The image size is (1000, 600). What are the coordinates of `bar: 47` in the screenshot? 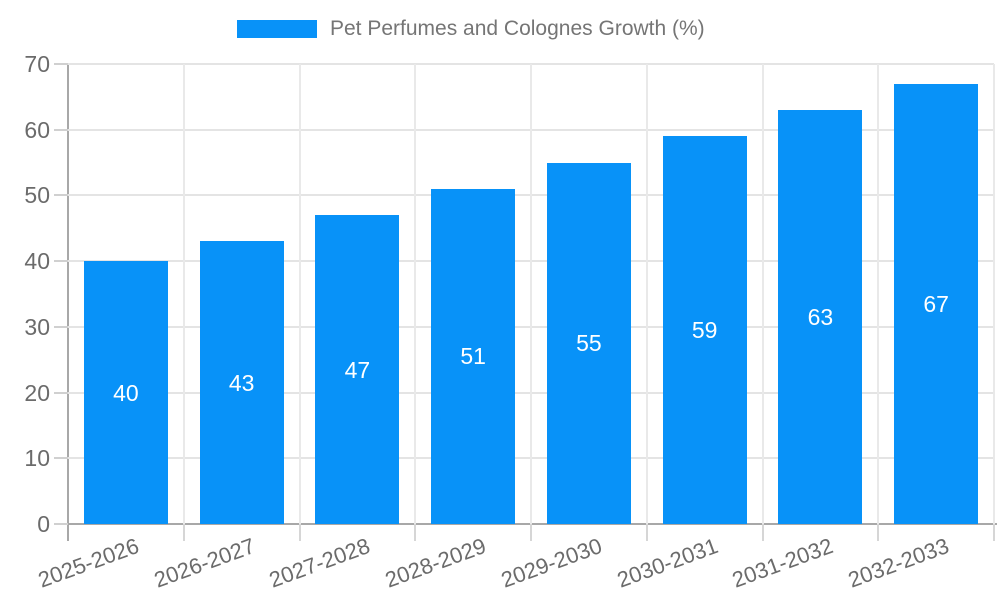 It's located at (357, 369).